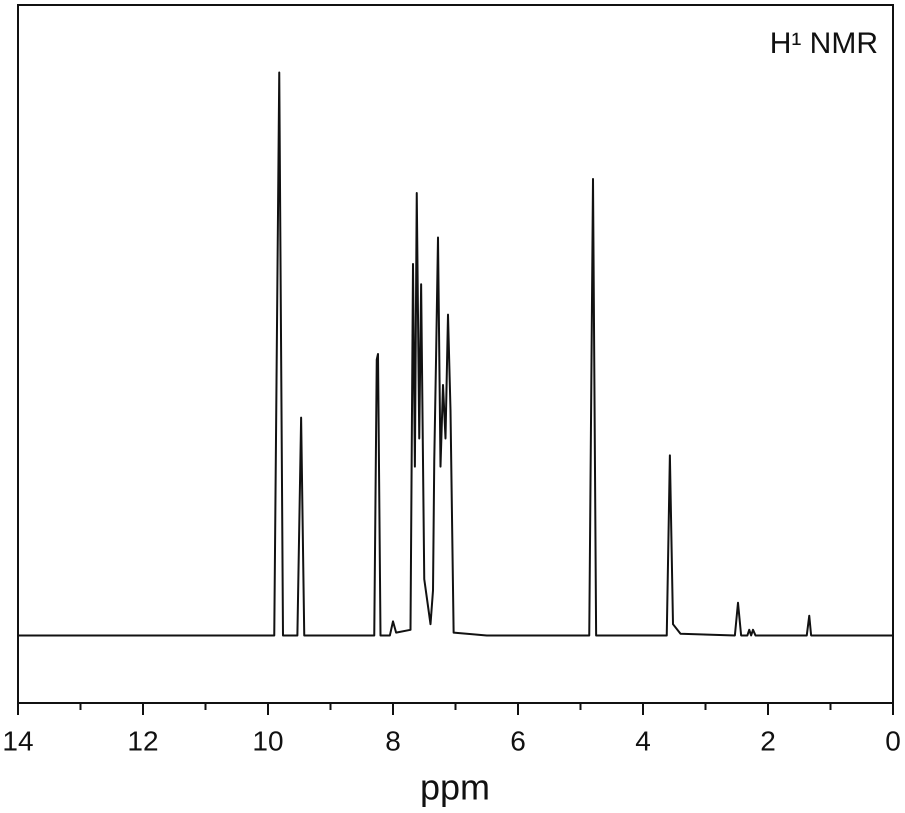 The height and width of the screenshot is (813, 905). I want to click on x-tick-label: 4, so click(643, 740).